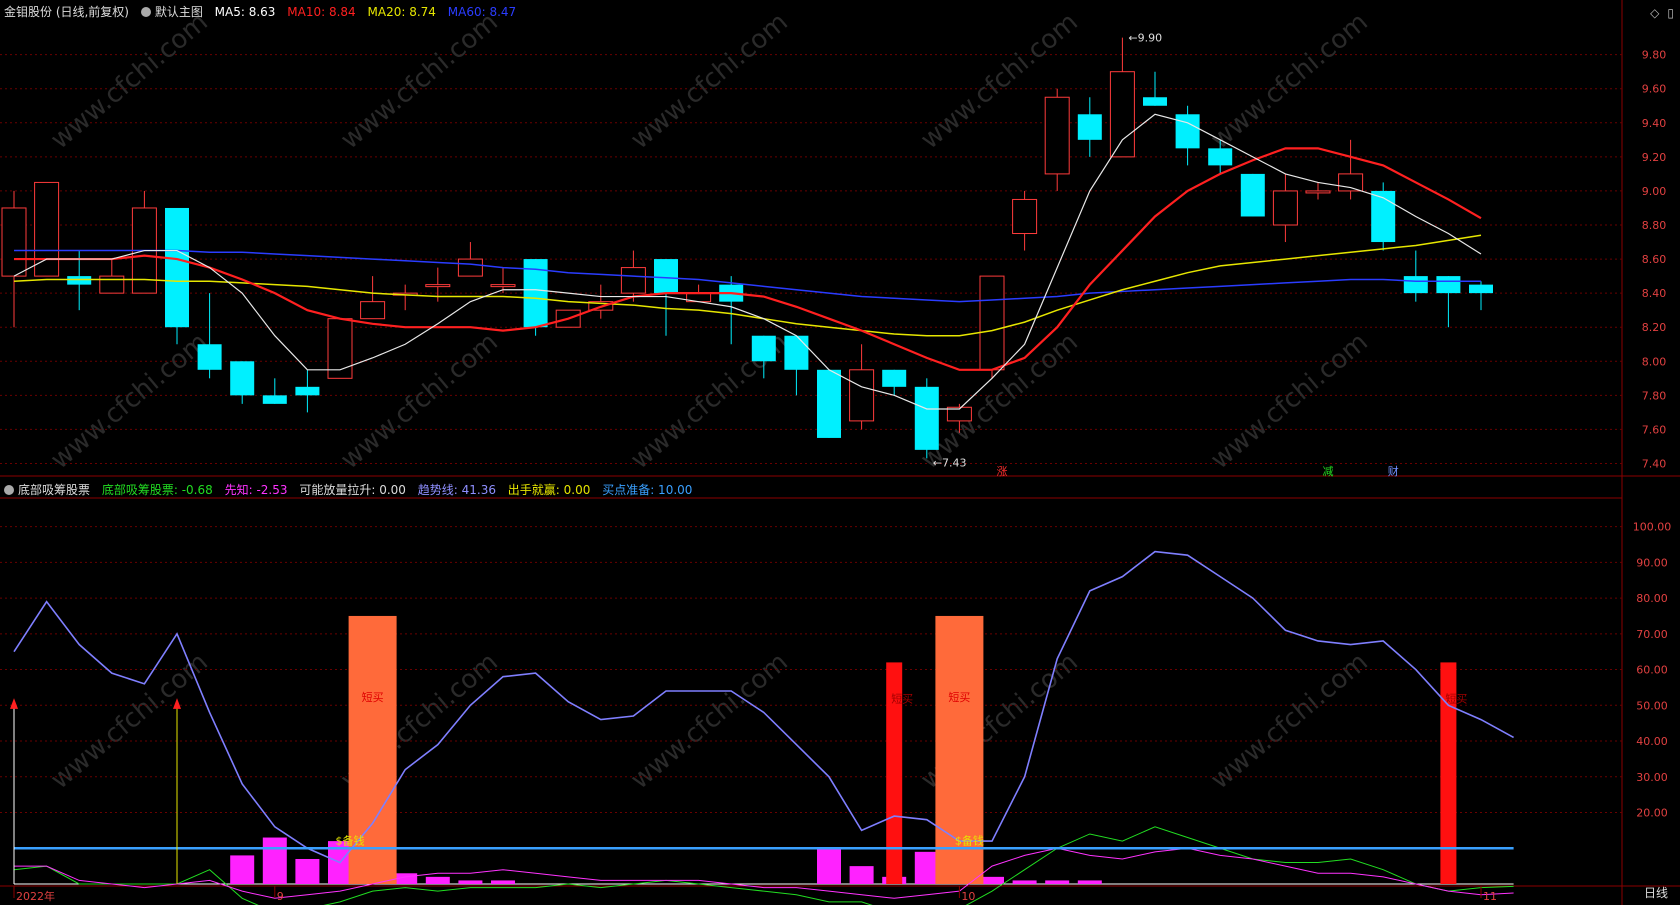 The height and width of the screenshot is (905, 1680). Describe the element at coordinates (1654, 395) in the screenshot. I see `price-tick-label: 7.80` at that location.